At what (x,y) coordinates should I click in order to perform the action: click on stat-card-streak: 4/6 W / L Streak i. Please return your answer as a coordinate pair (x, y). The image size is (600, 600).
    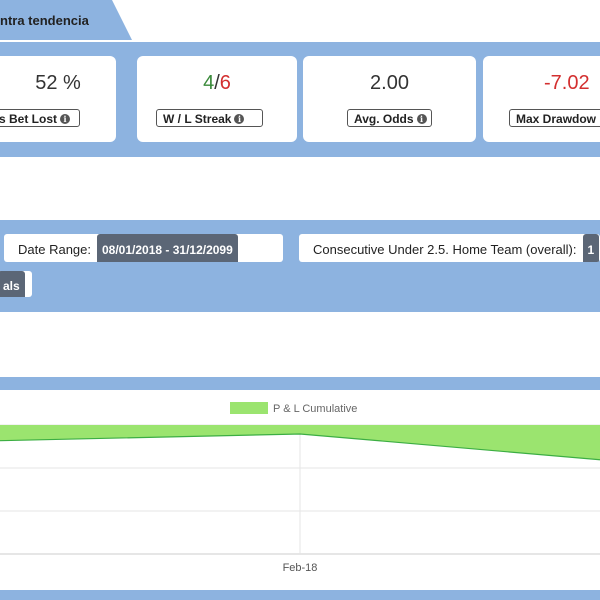
    Looking at the image, I should click on (217, 99).